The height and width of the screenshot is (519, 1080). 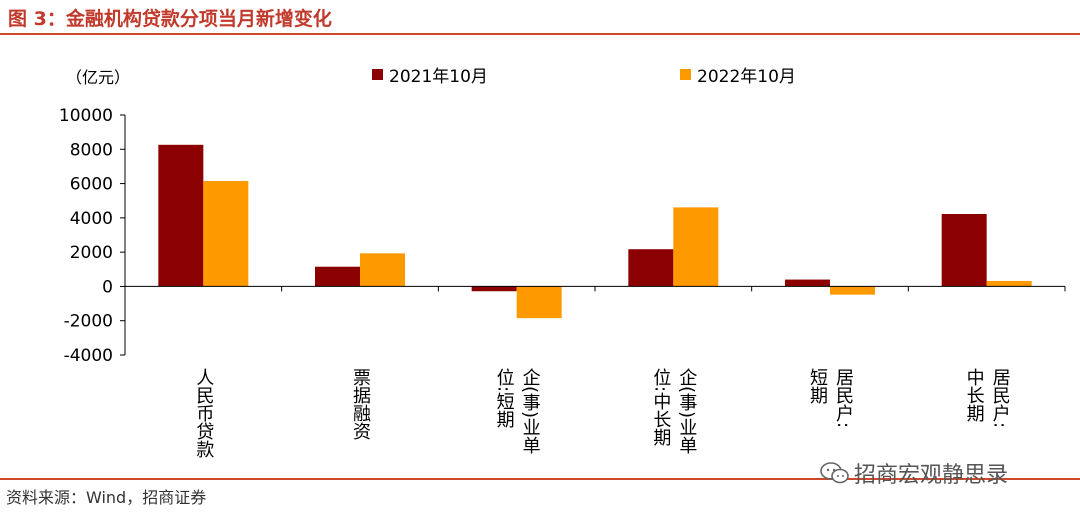 I want to click on x-category-label: 人民币贷款, so click(x=203, y=423).